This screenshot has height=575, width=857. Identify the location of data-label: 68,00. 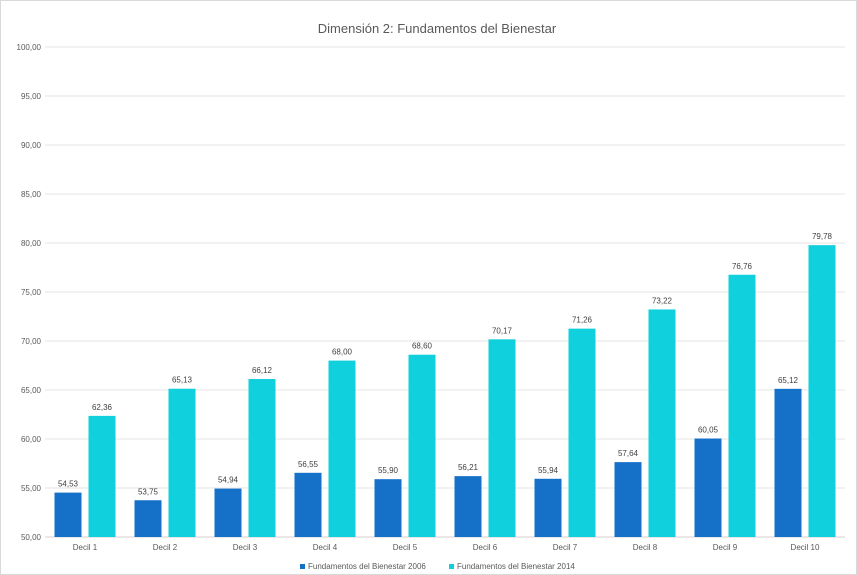
(342, 352).